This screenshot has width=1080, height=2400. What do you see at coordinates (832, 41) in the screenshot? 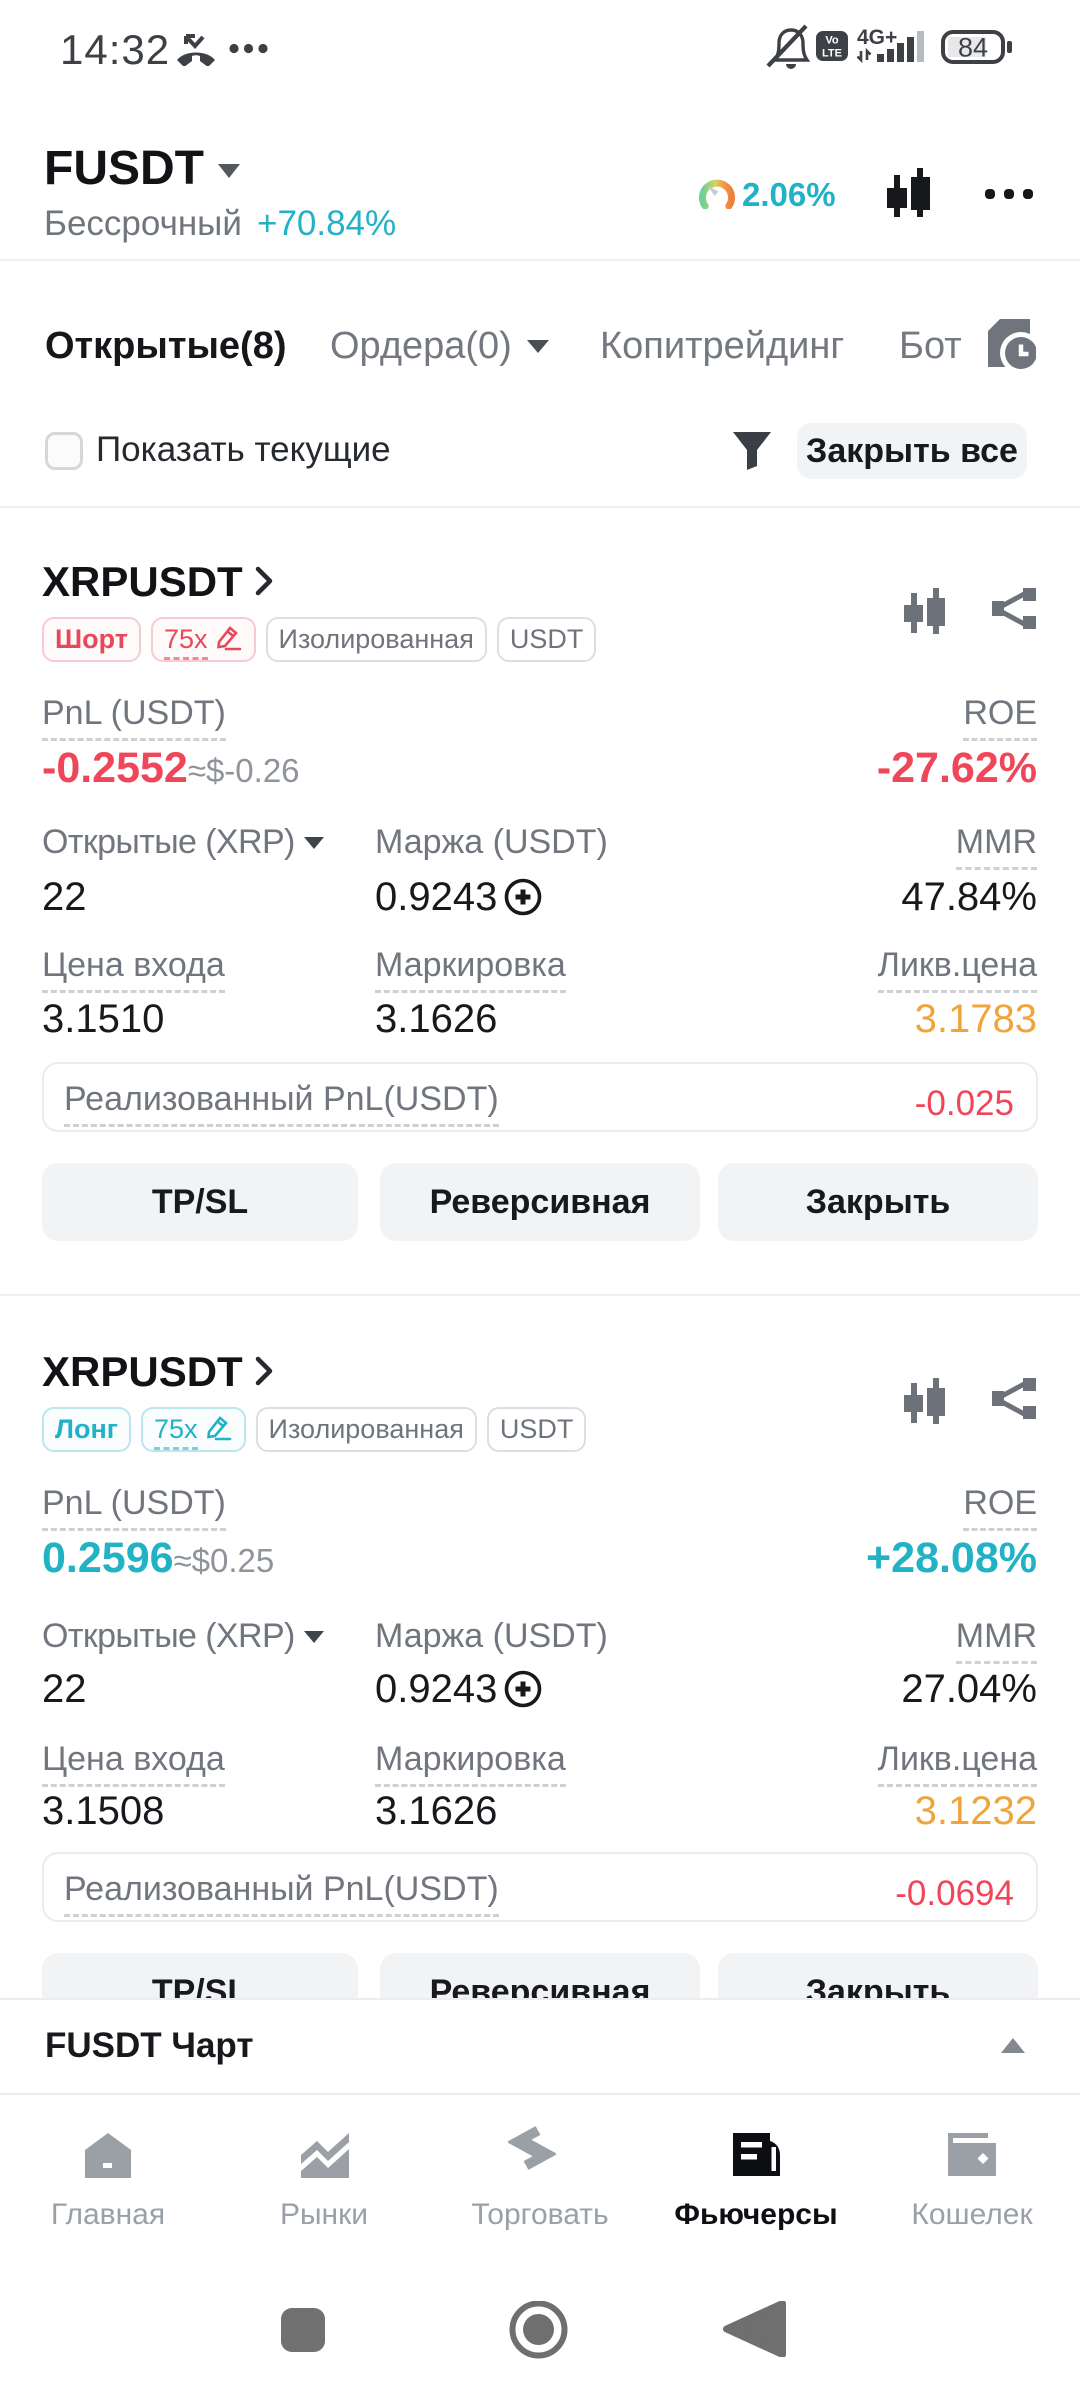
I see `svg-text: Vo` at bounding box center [832, 41].